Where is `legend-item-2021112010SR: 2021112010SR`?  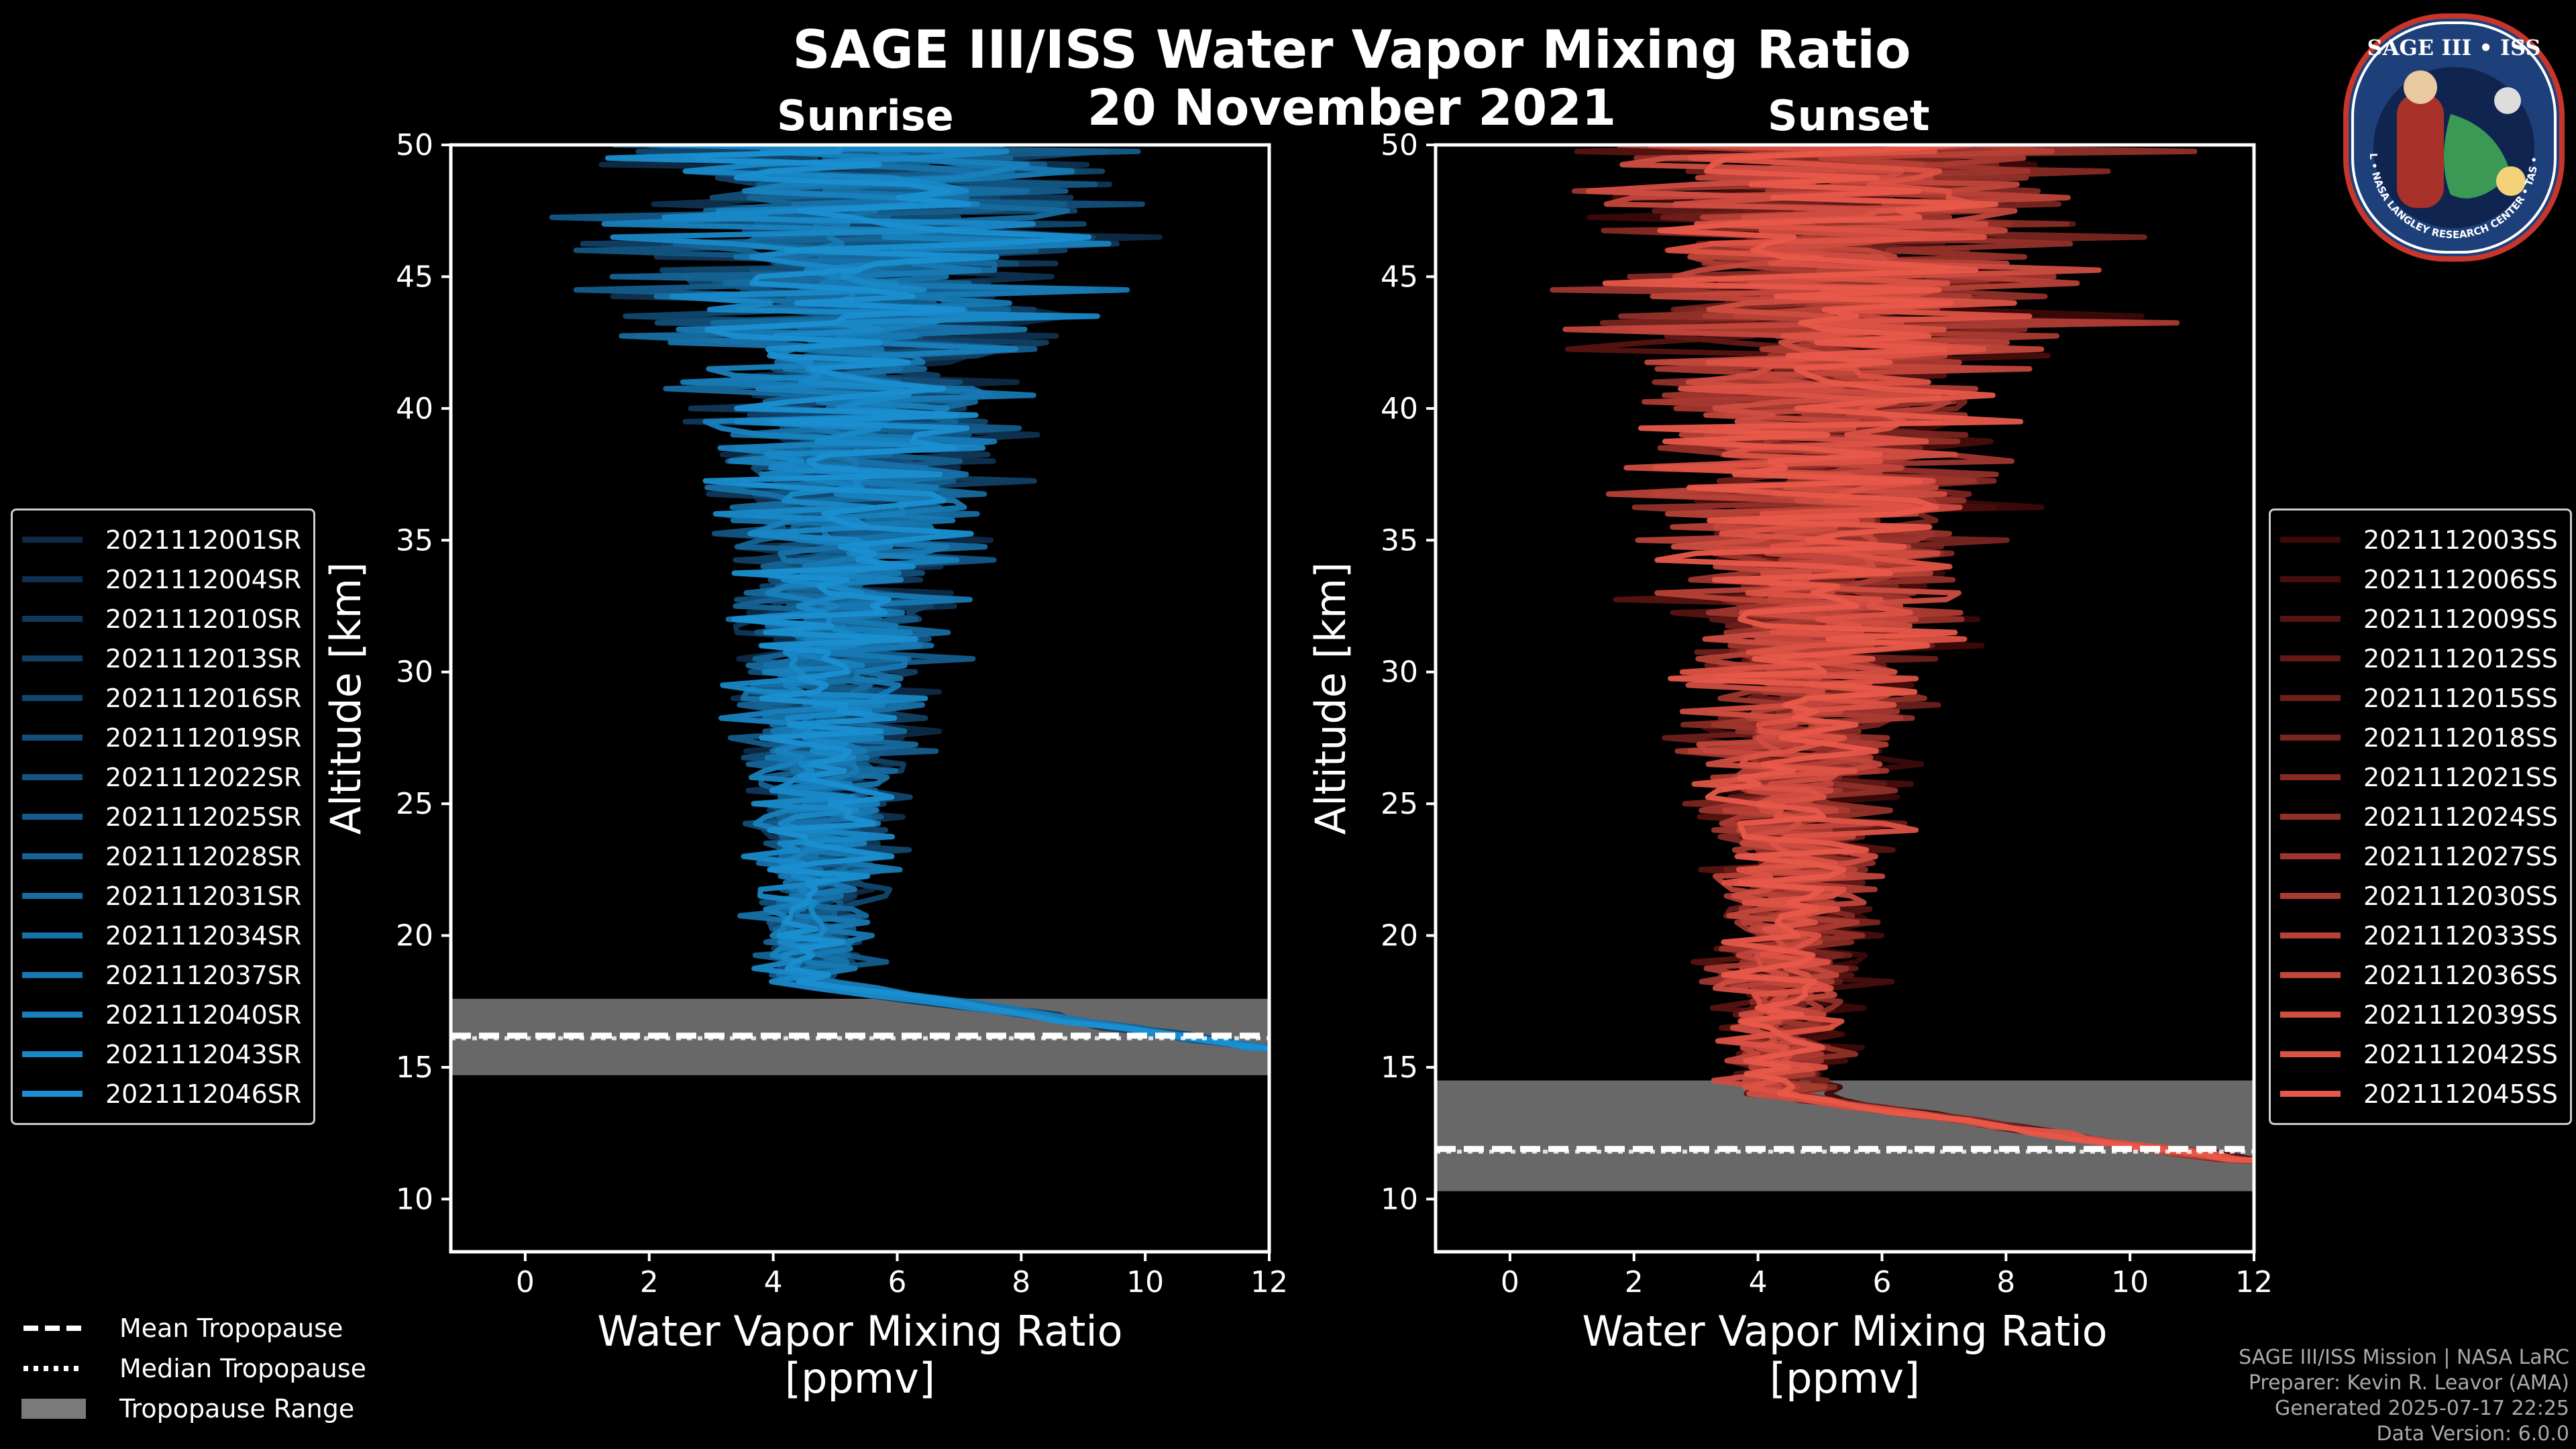
legend-item-2021112010SR: 2021112010SR is located at coordinates (161, 619).